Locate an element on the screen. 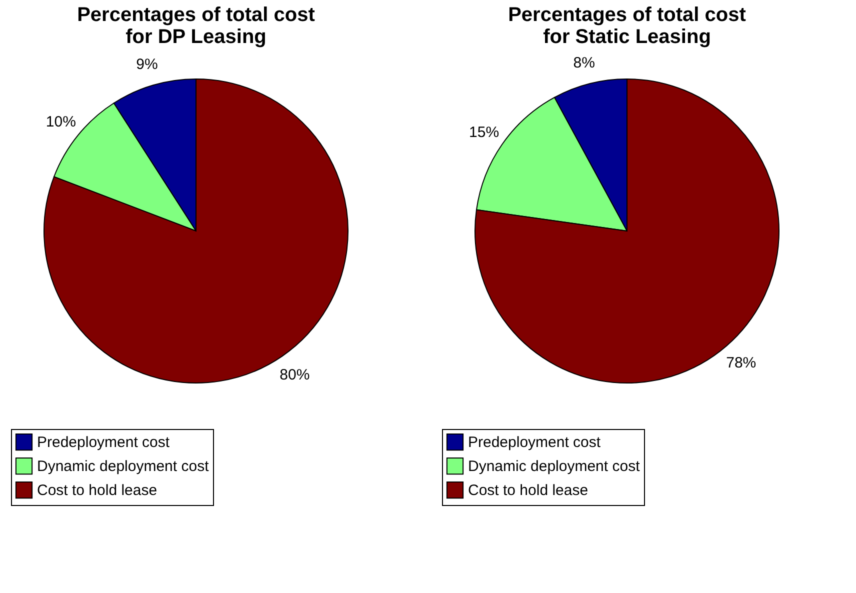  data-label: 8% is located at coordinates (584, 63).